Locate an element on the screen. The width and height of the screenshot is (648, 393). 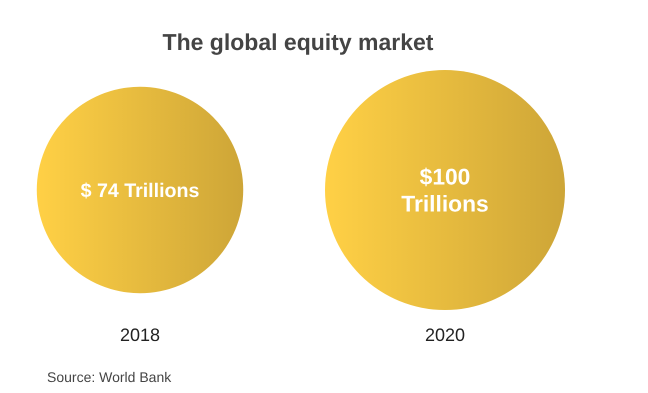
category-label: 2018 is located at coordinates (140, 335).